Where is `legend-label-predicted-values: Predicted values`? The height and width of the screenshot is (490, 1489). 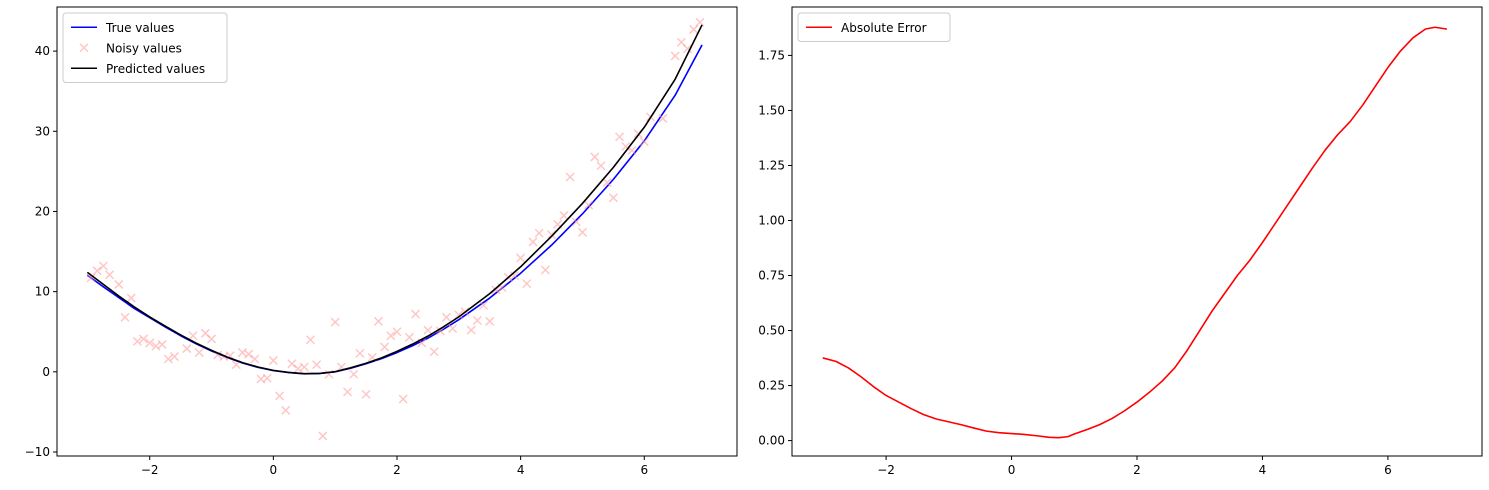 legend-label-predicted-values: Predicted values is located at coordinates (155, 69).